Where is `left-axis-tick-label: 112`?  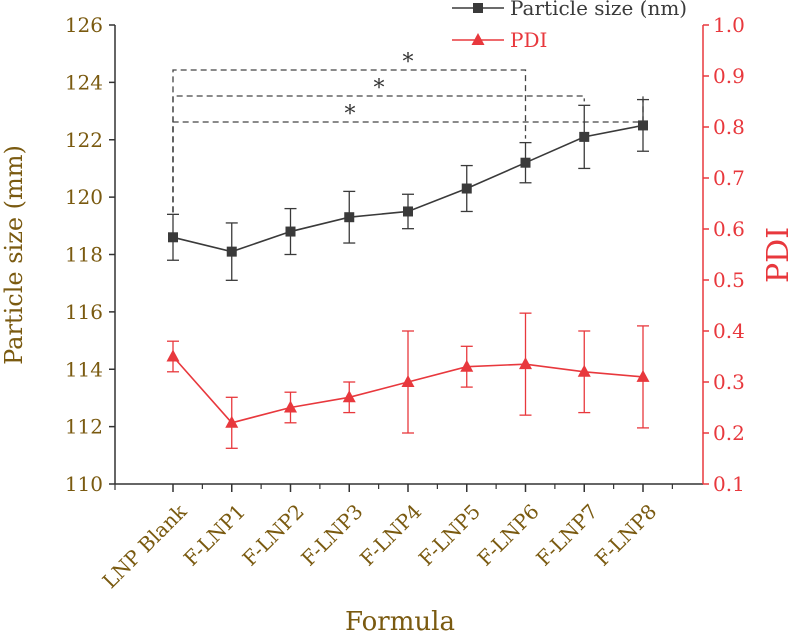
left-axis-tick-label: 112 is located at coordinates (84, 427).